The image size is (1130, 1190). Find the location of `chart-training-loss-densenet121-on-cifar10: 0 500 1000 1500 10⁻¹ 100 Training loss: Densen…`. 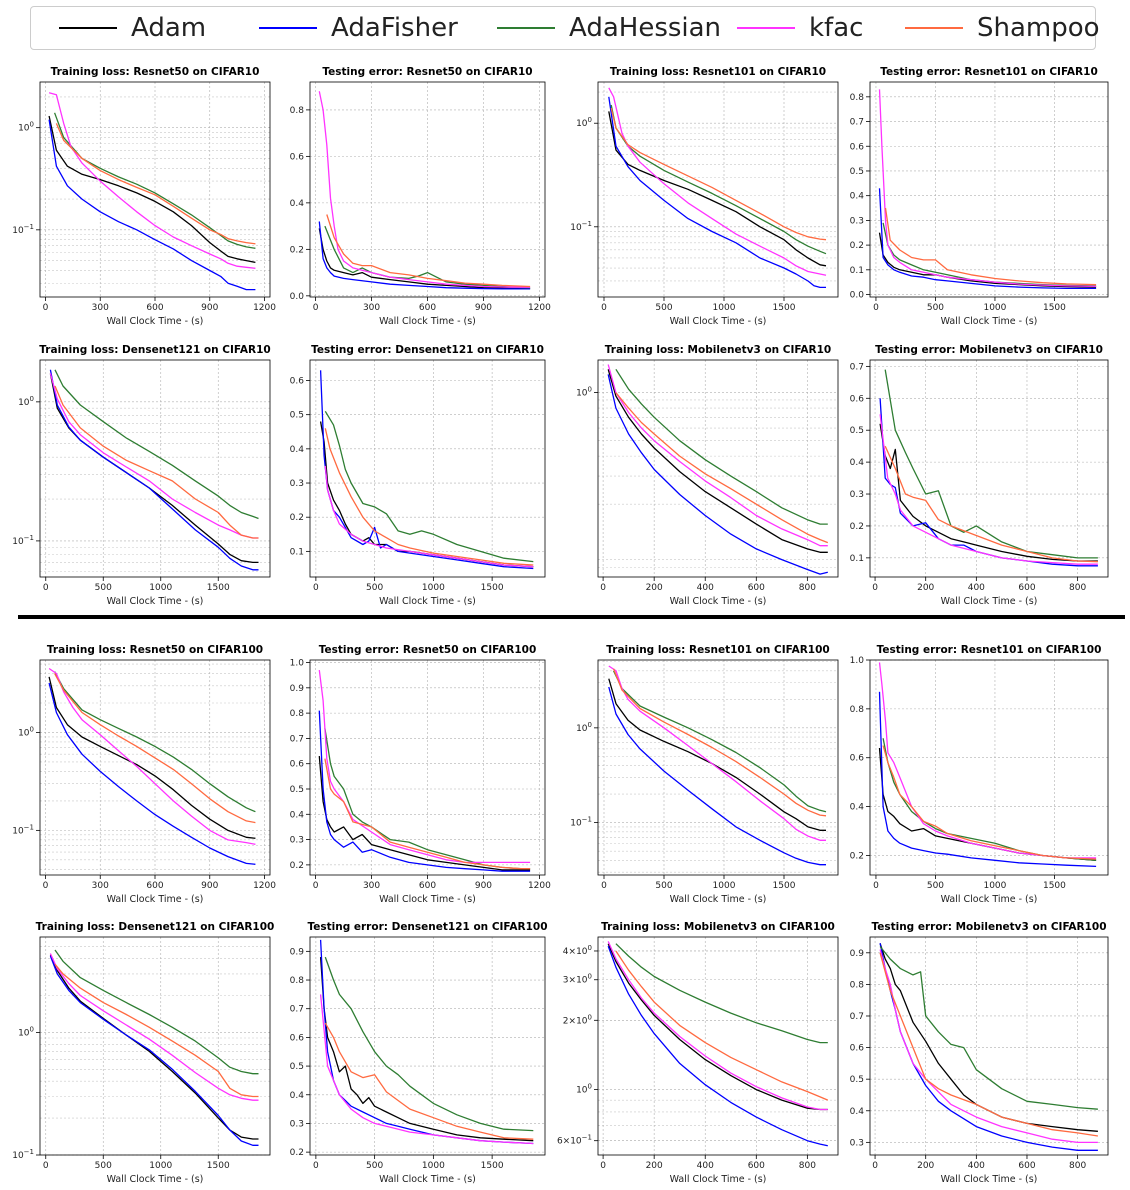

chart-training-loss-densenet121-on-cifar10: 0 500 1000 1500 10⁻¹ 100 Training loss: Densen… is located at coordinates (141, 475).